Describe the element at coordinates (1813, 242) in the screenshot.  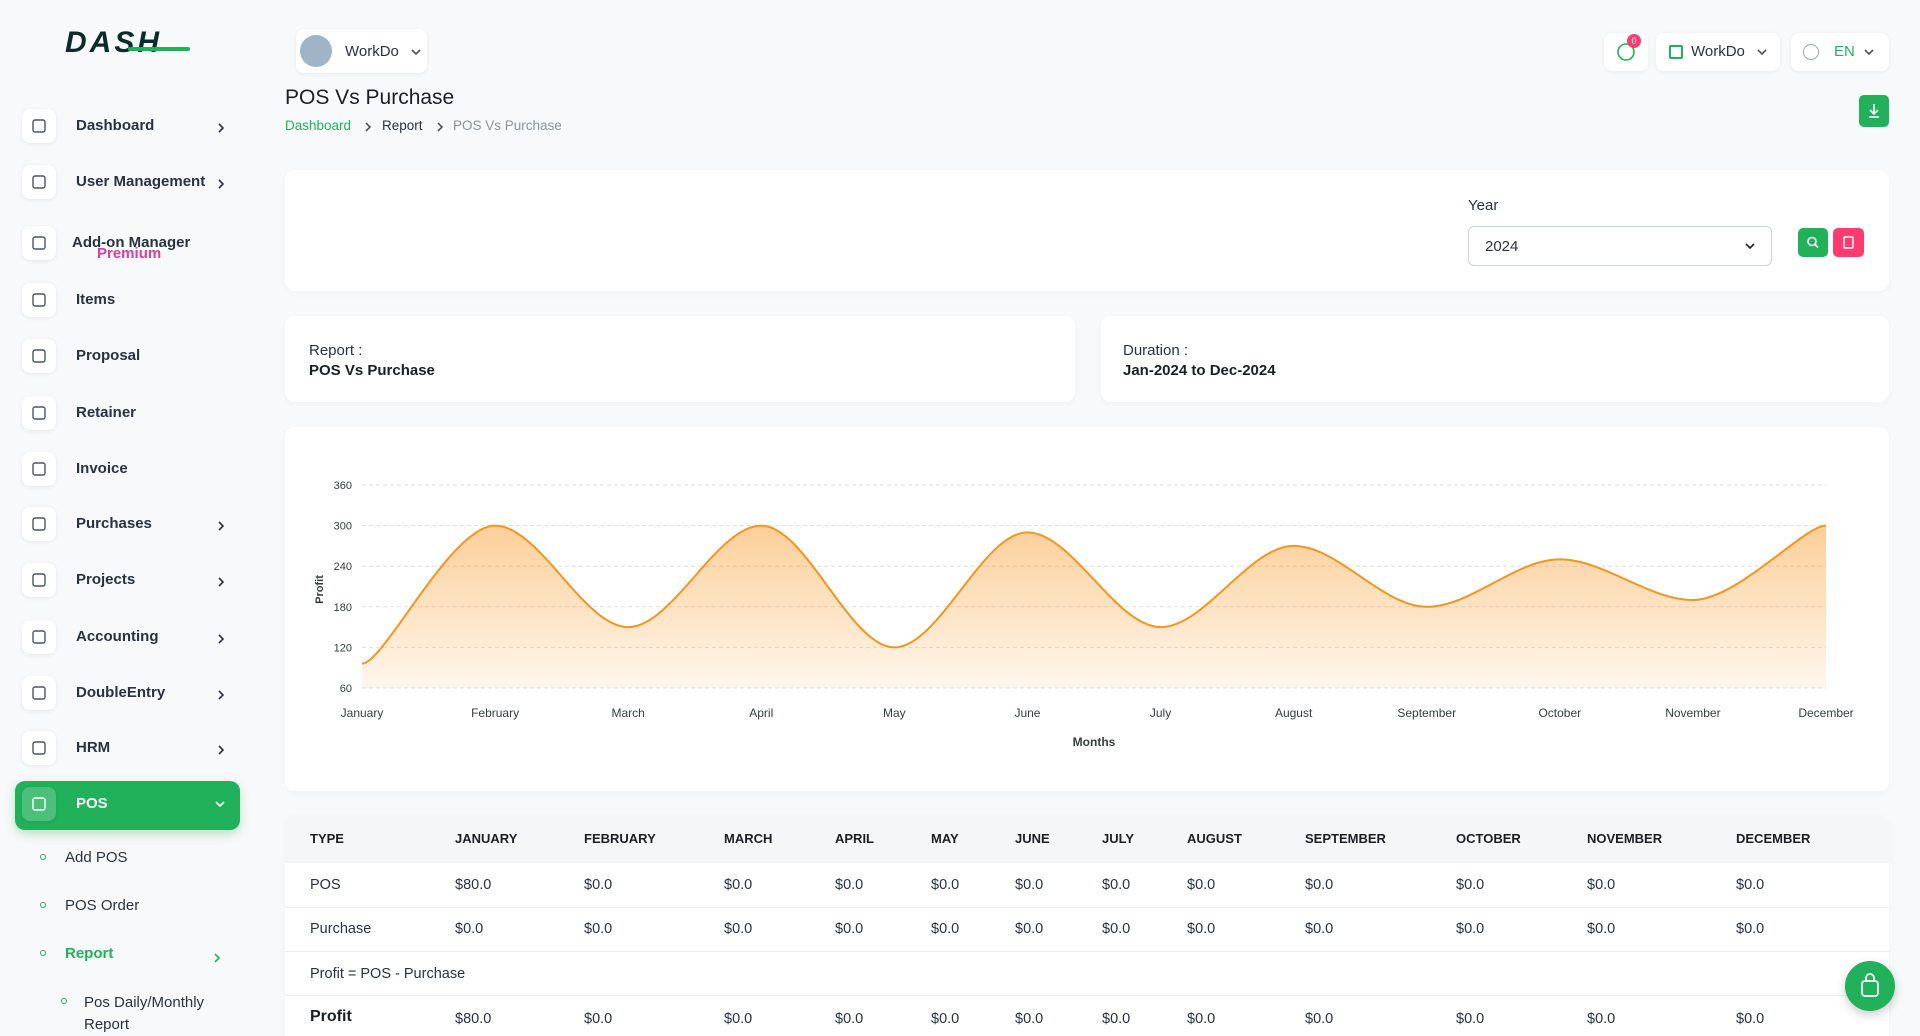
I see `search-button` at that location.